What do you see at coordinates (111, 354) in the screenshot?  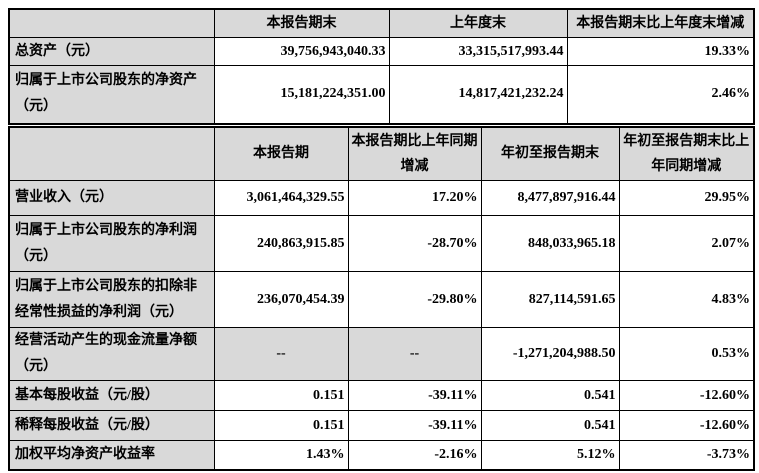 I see `row-operating-cash-flow-label: 经营活动产生的现金流量净额（元）` at bounding box center [111, 354].